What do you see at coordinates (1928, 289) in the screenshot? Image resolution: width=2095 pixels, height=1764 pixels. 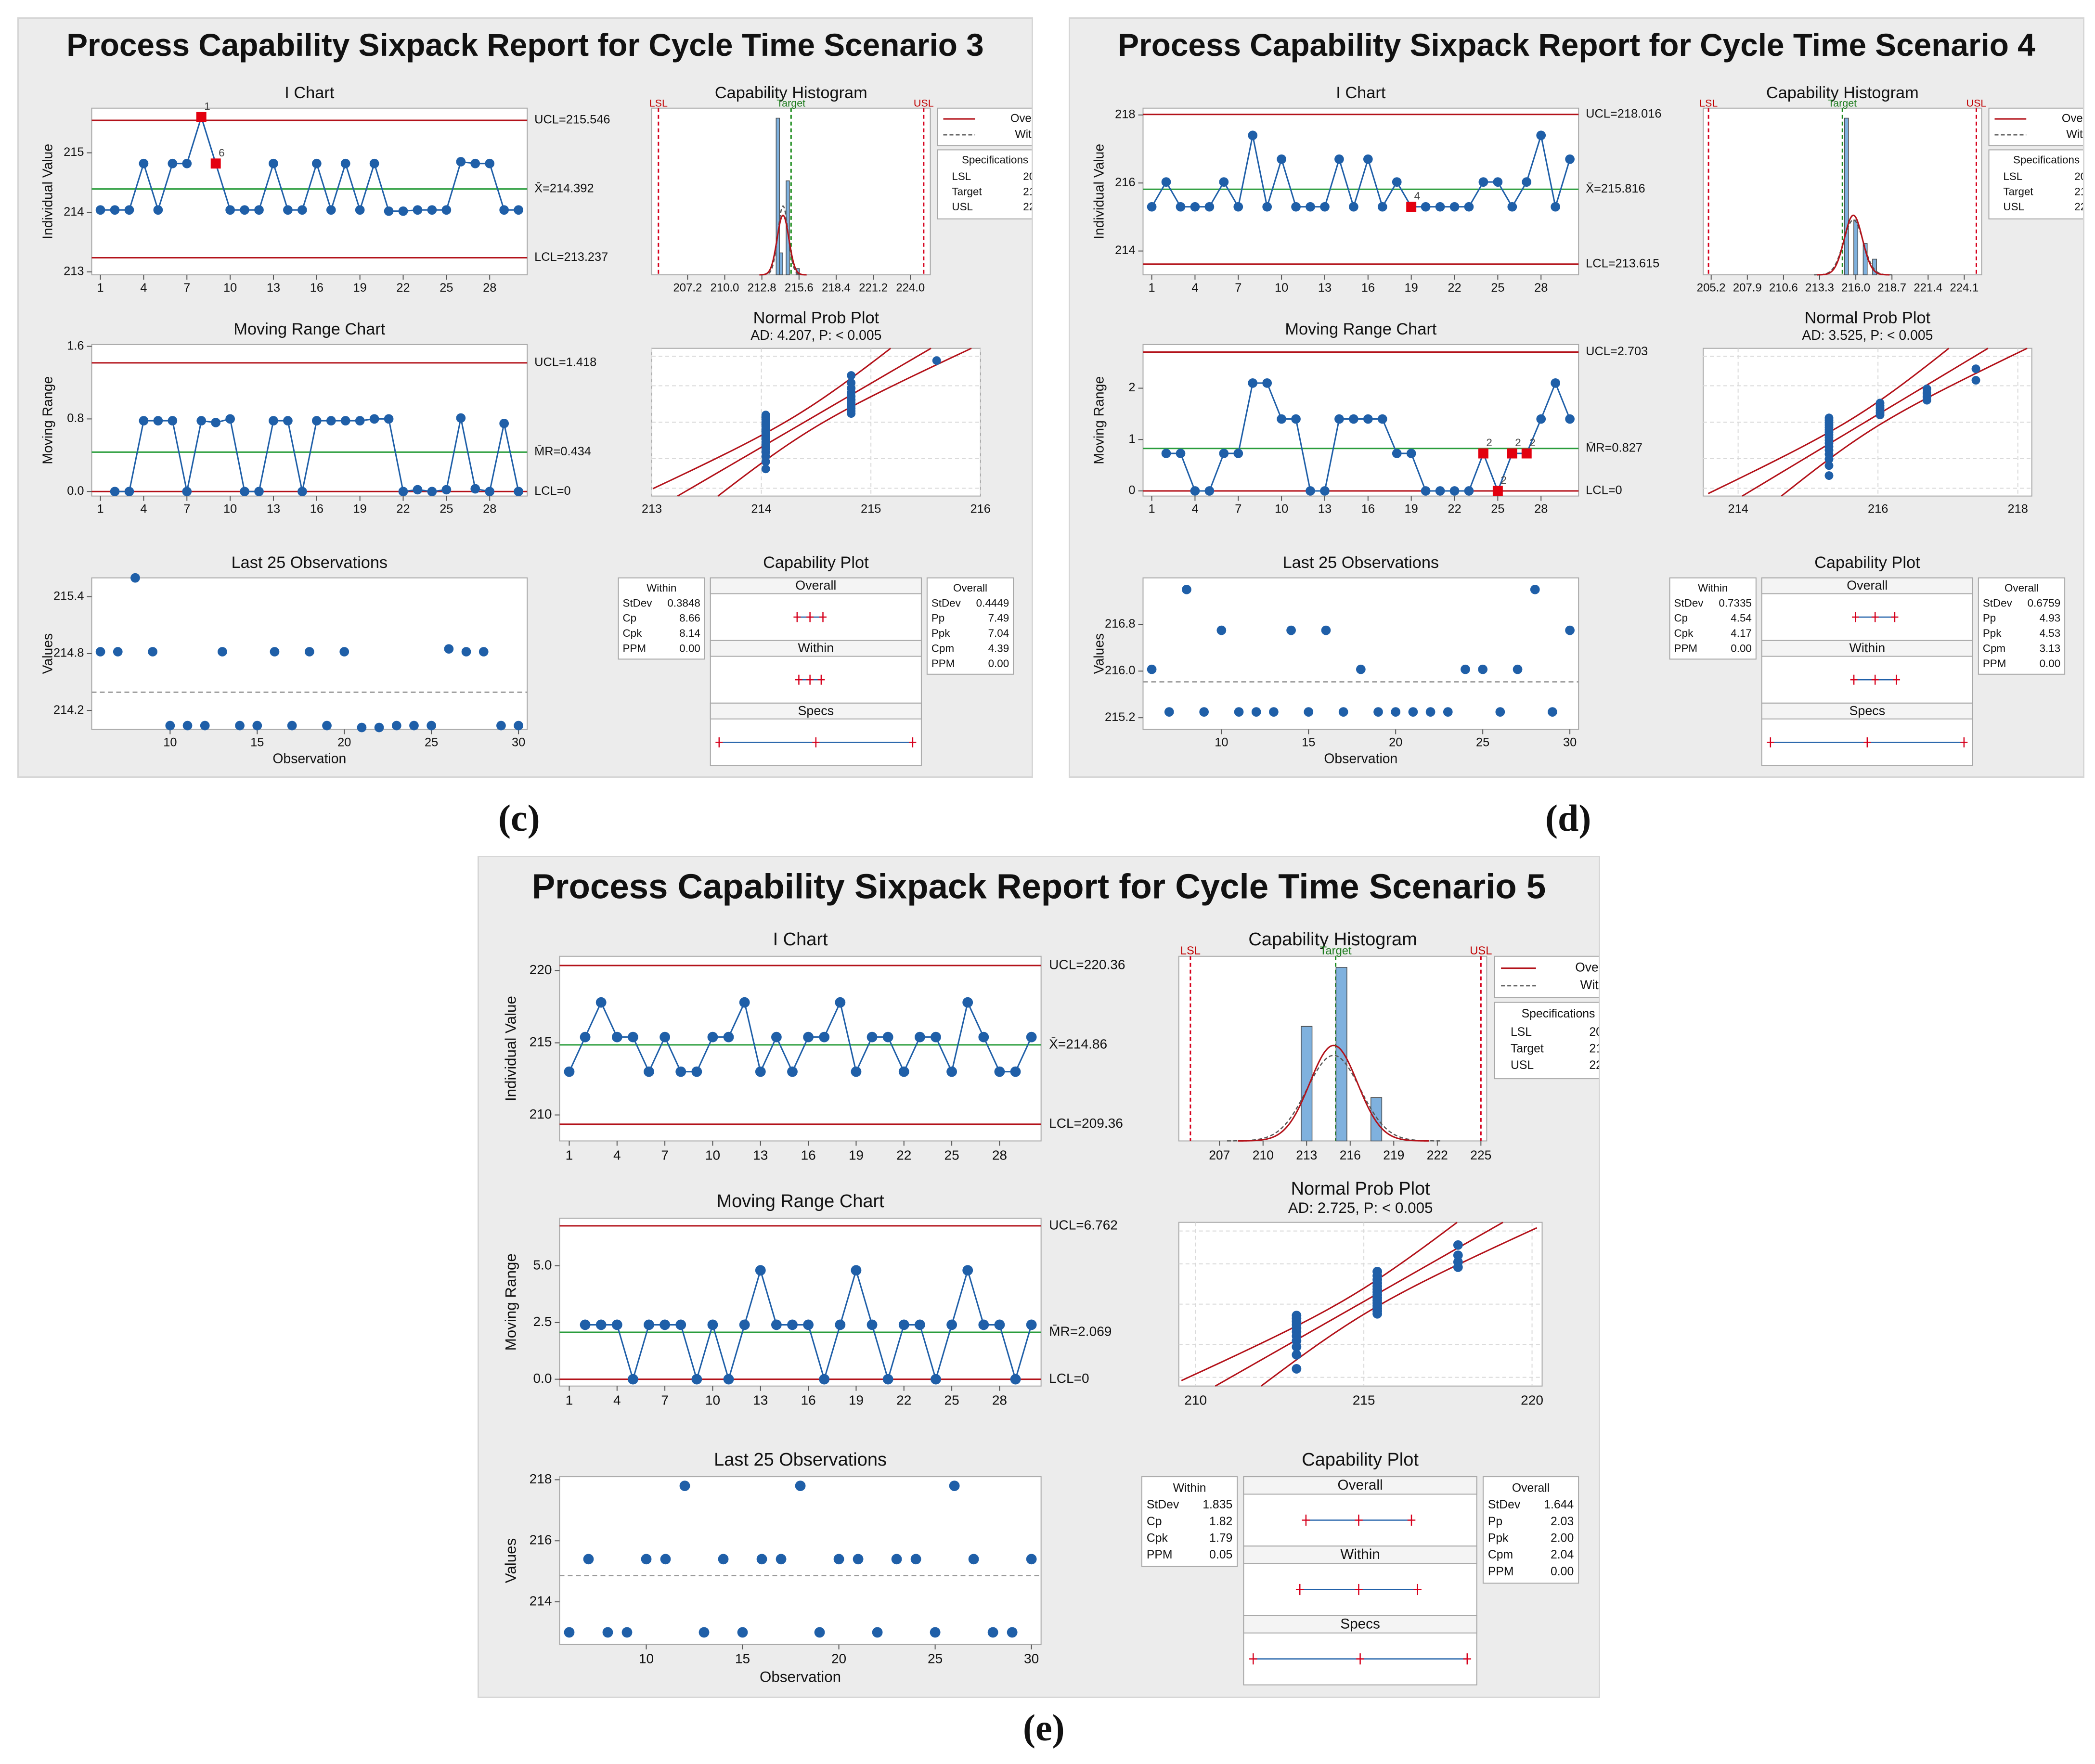 I see `histogram-xtick-label: 221.4` at bounding box center [1928, 289].